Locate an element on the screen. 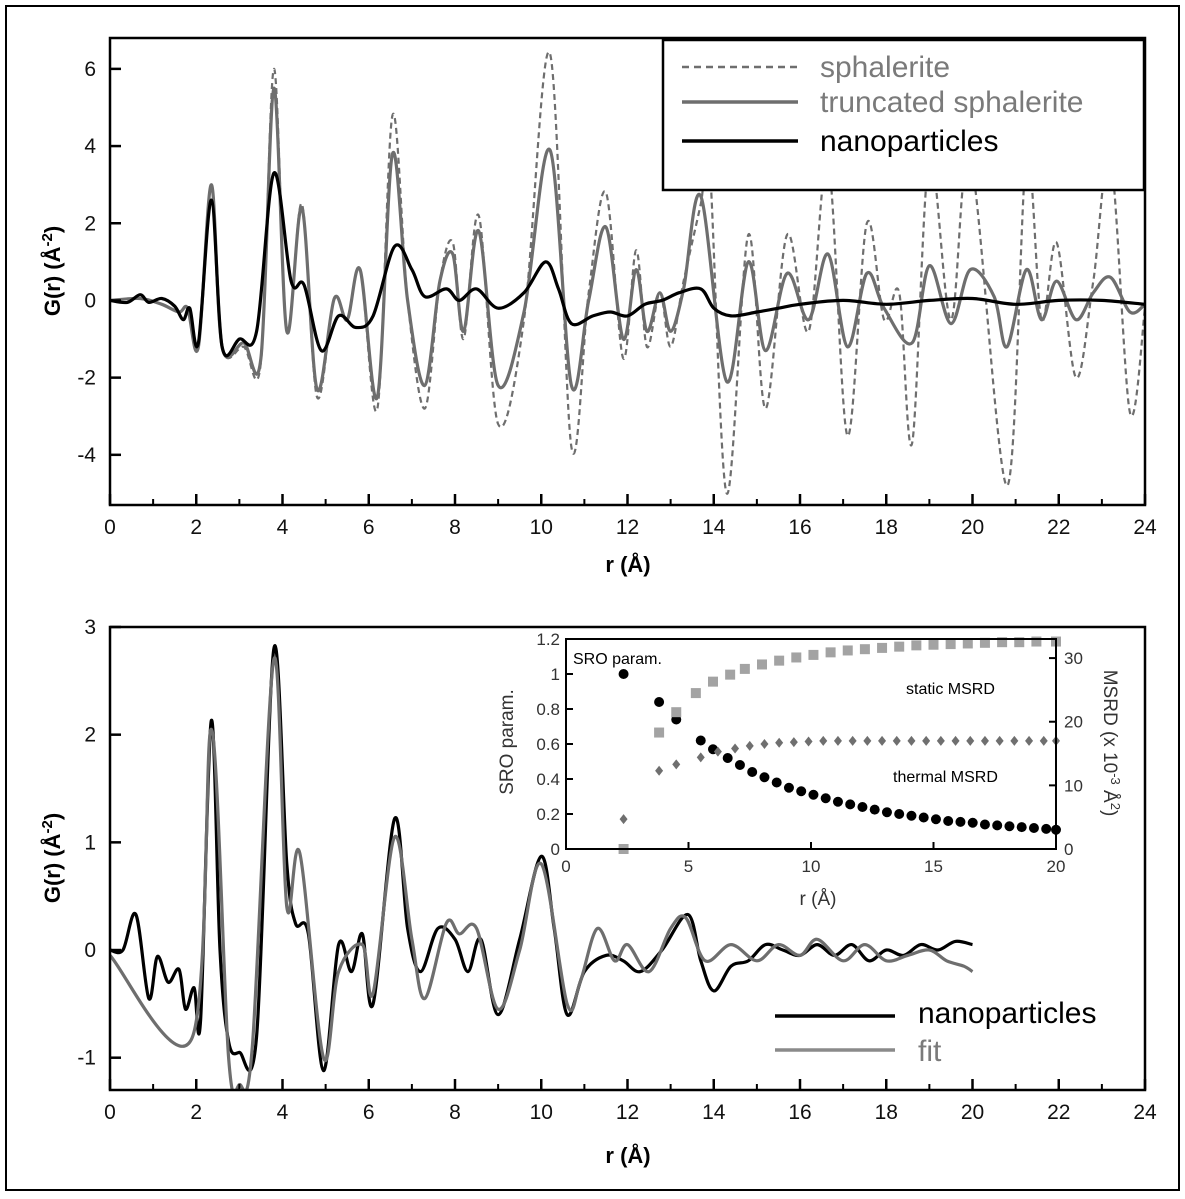 The image size is (1185, 1199). bottom-x-tick-label: 0 is located at coordinates (110, 1112).